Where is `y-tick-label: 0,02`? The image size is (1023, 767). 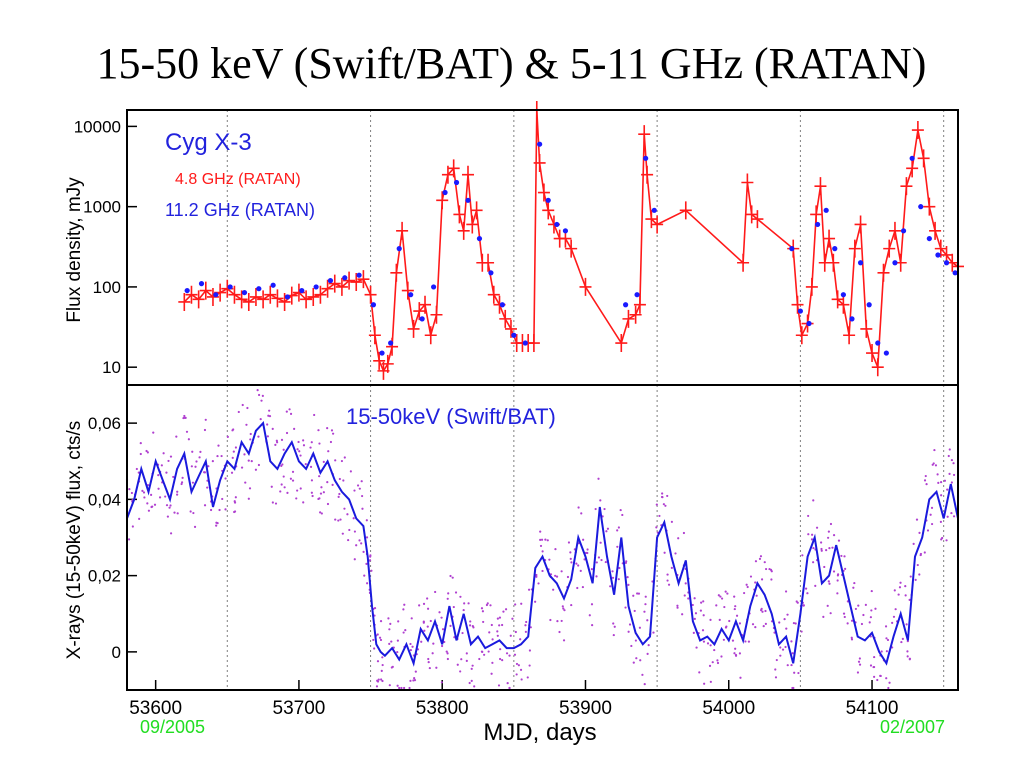 y-tick-label: 0,02 is located at coordinates (104, 576).